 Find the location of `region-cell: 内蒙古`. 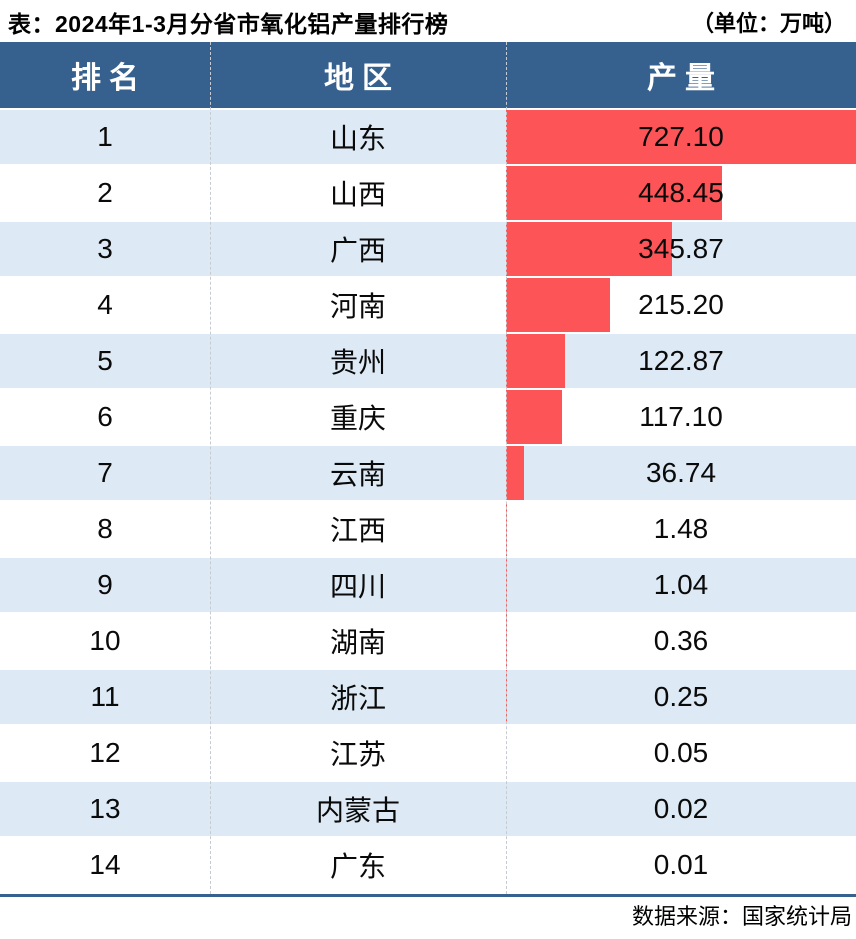

region-cell: 内蒙古 is located at coordinates (357, 810).